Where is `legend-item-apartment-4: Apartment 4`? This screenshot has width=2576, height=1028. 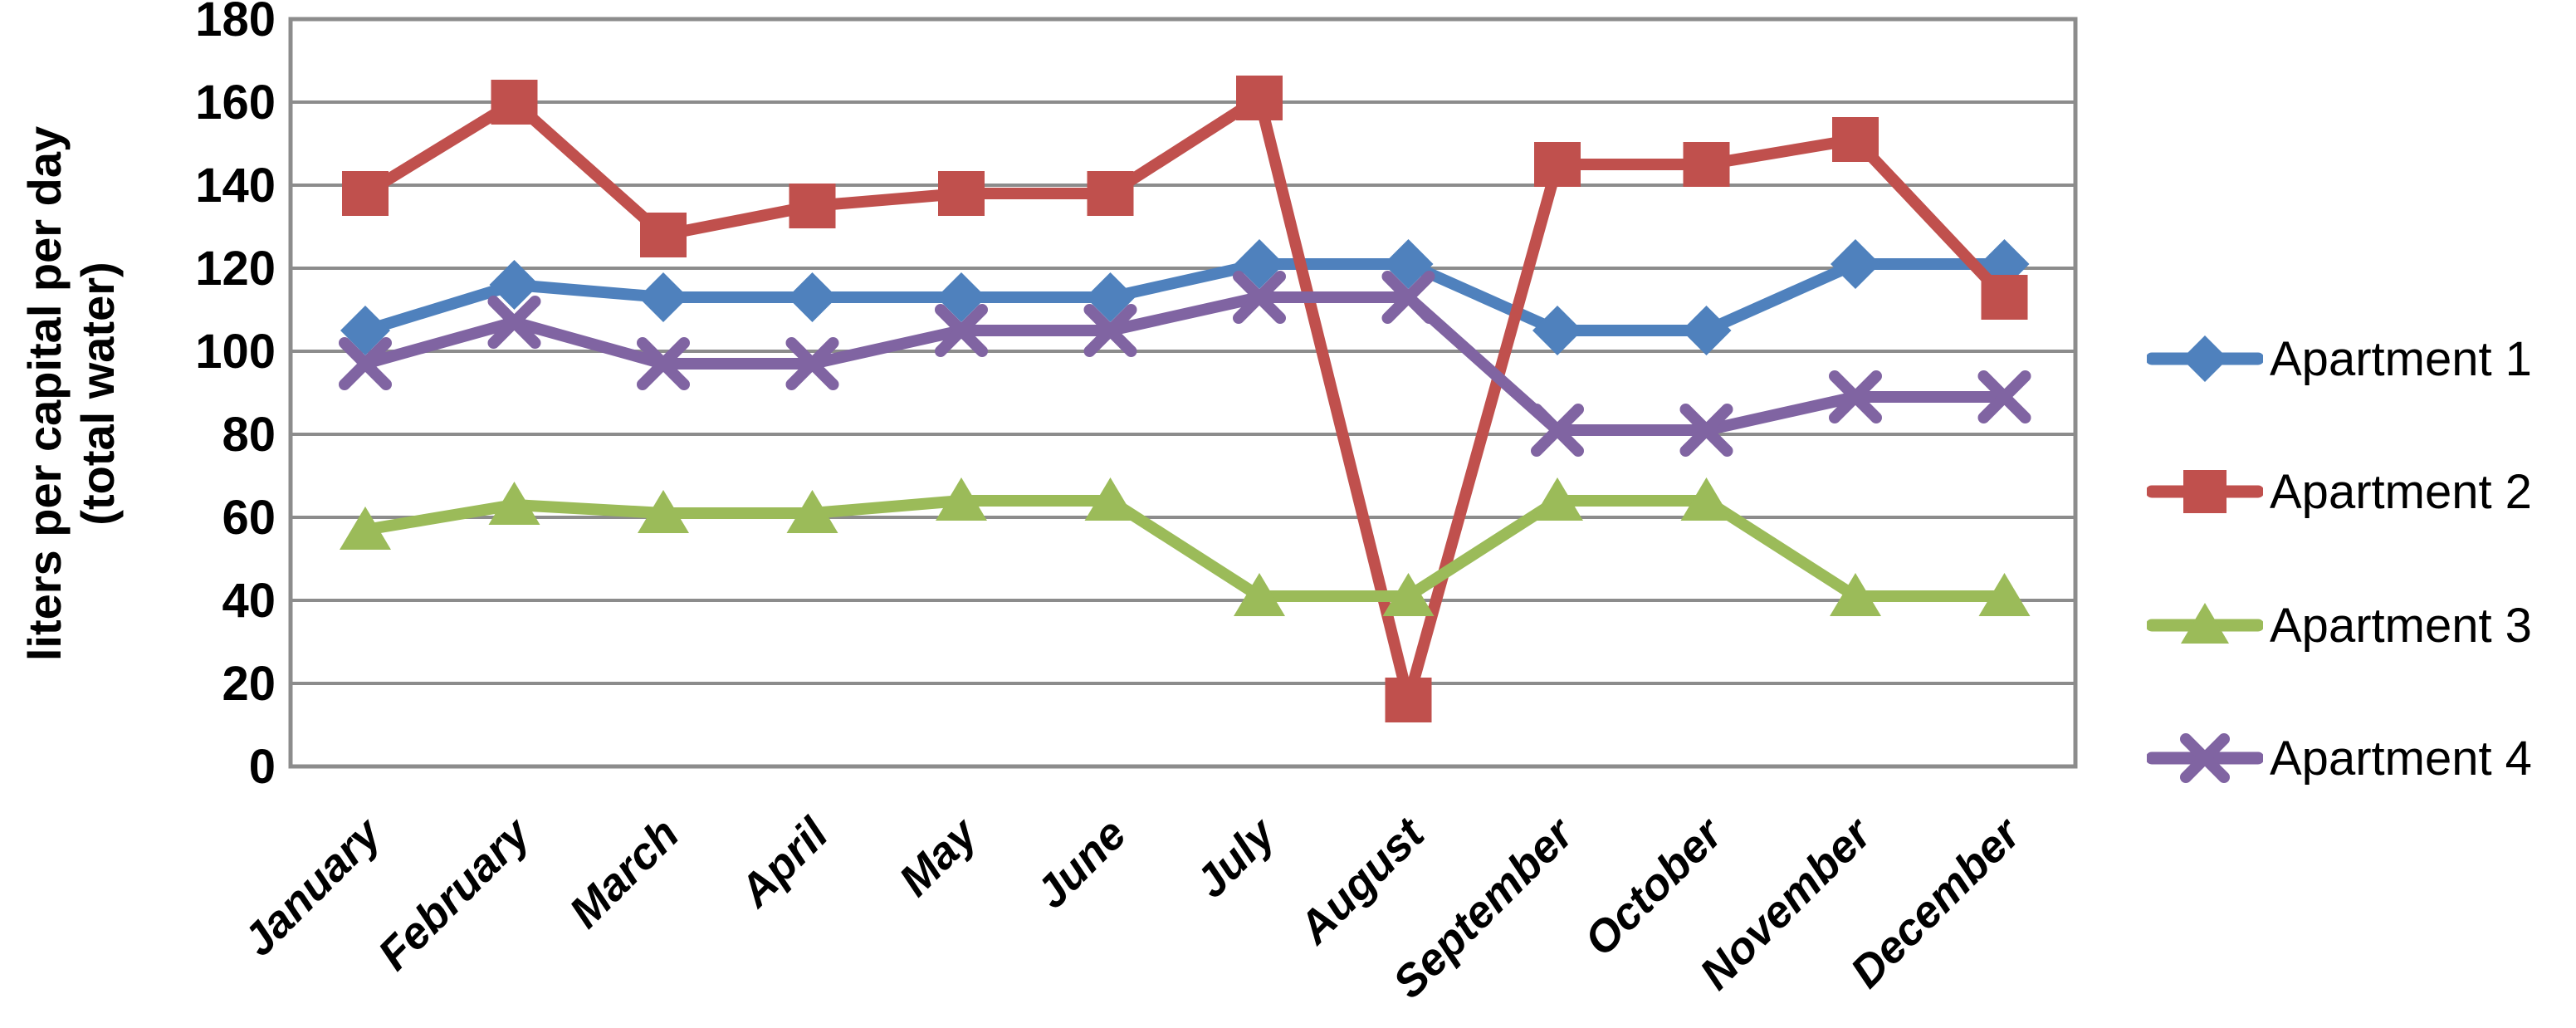 legend-item-apartment-4: Apartment 4 is located at coordinates (2339, 758).